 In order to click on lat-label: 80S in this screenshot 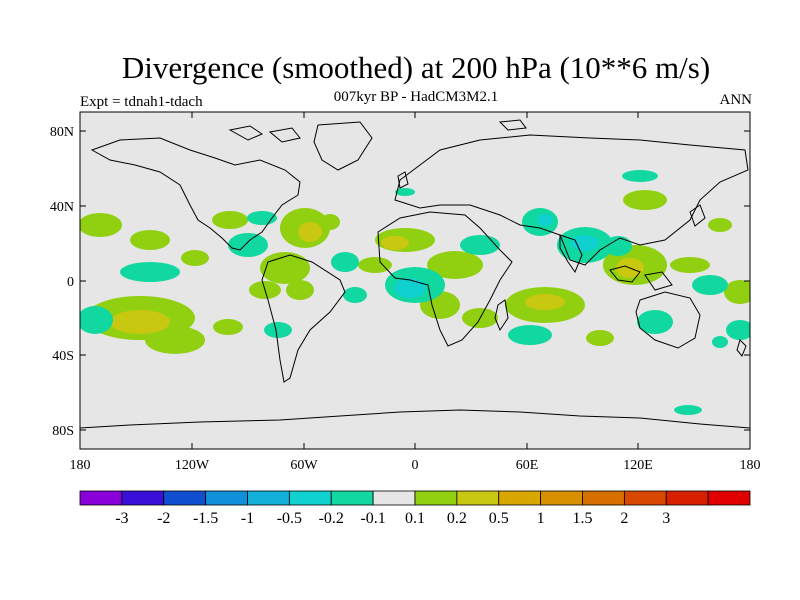, I will do `click(63, 431)`.